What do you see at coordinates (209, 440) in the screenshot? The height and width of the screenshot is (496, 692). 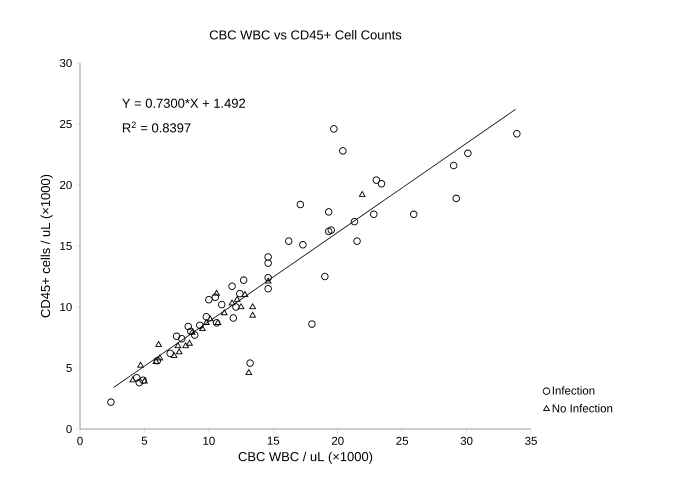 I see `x-tick-label: 10` at bounding box center [209, 440].